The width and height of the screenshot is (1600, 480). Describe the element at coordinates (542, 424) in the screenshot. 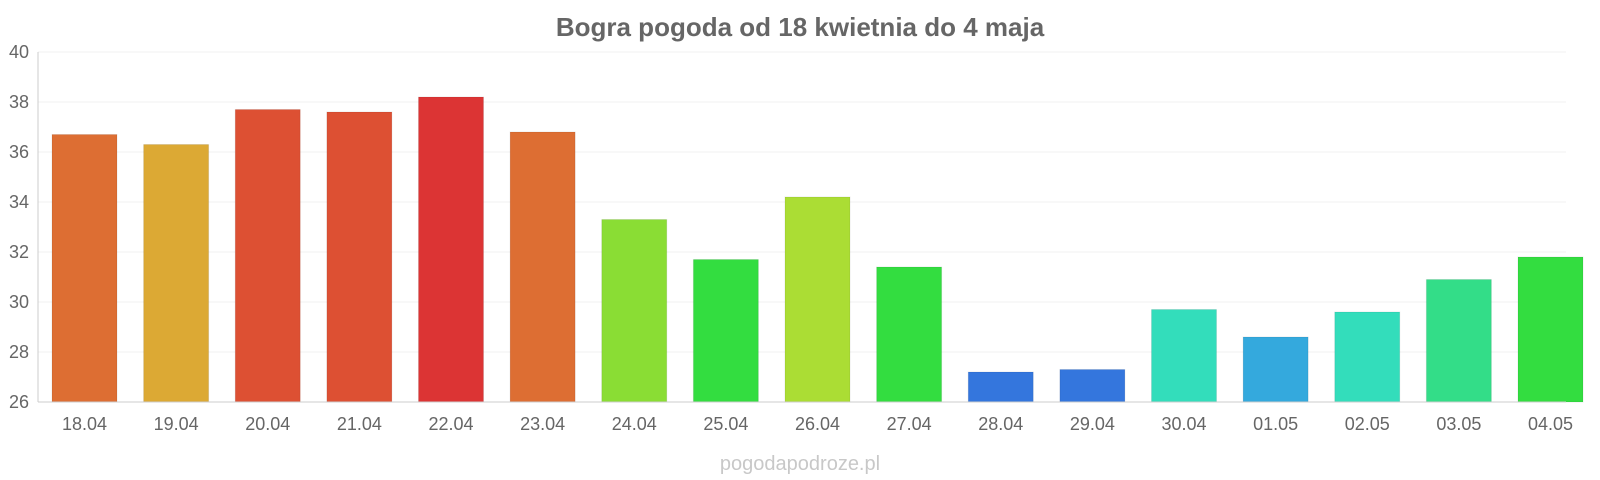

I see `x-tick-label: 23.04` at that location.